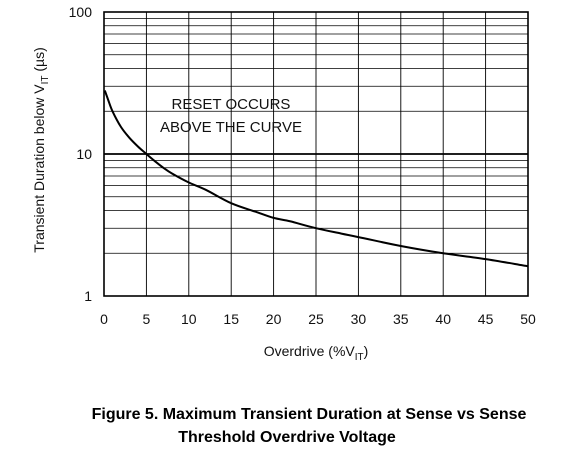  What do you see at coordinates (528, 319) in the screenshot?
I see `x-tick-label: 50` at bounding box center [528, 319].